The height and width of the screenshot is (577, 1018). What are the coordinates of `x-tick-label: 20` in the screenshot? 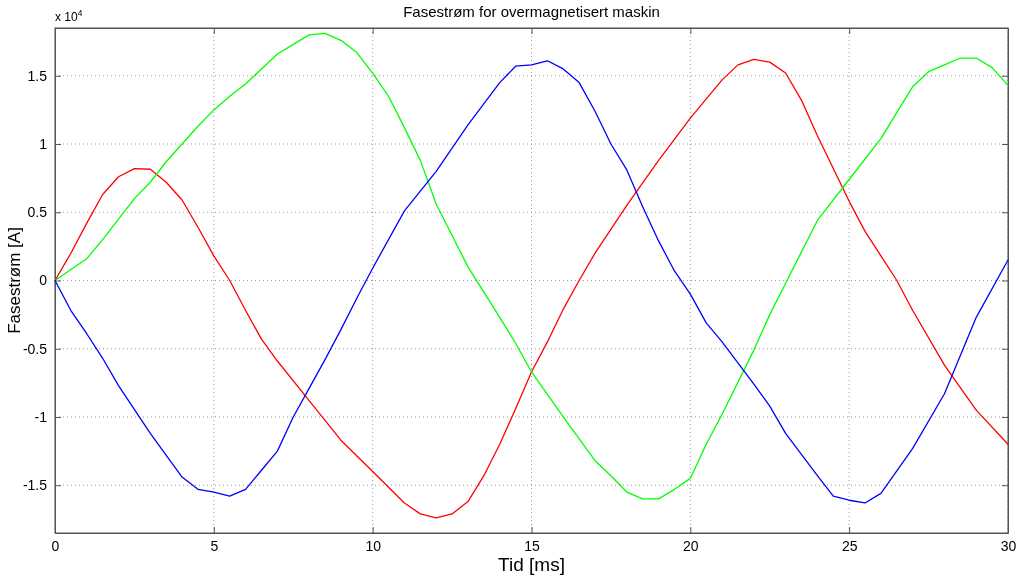 It's located at (691, 545).